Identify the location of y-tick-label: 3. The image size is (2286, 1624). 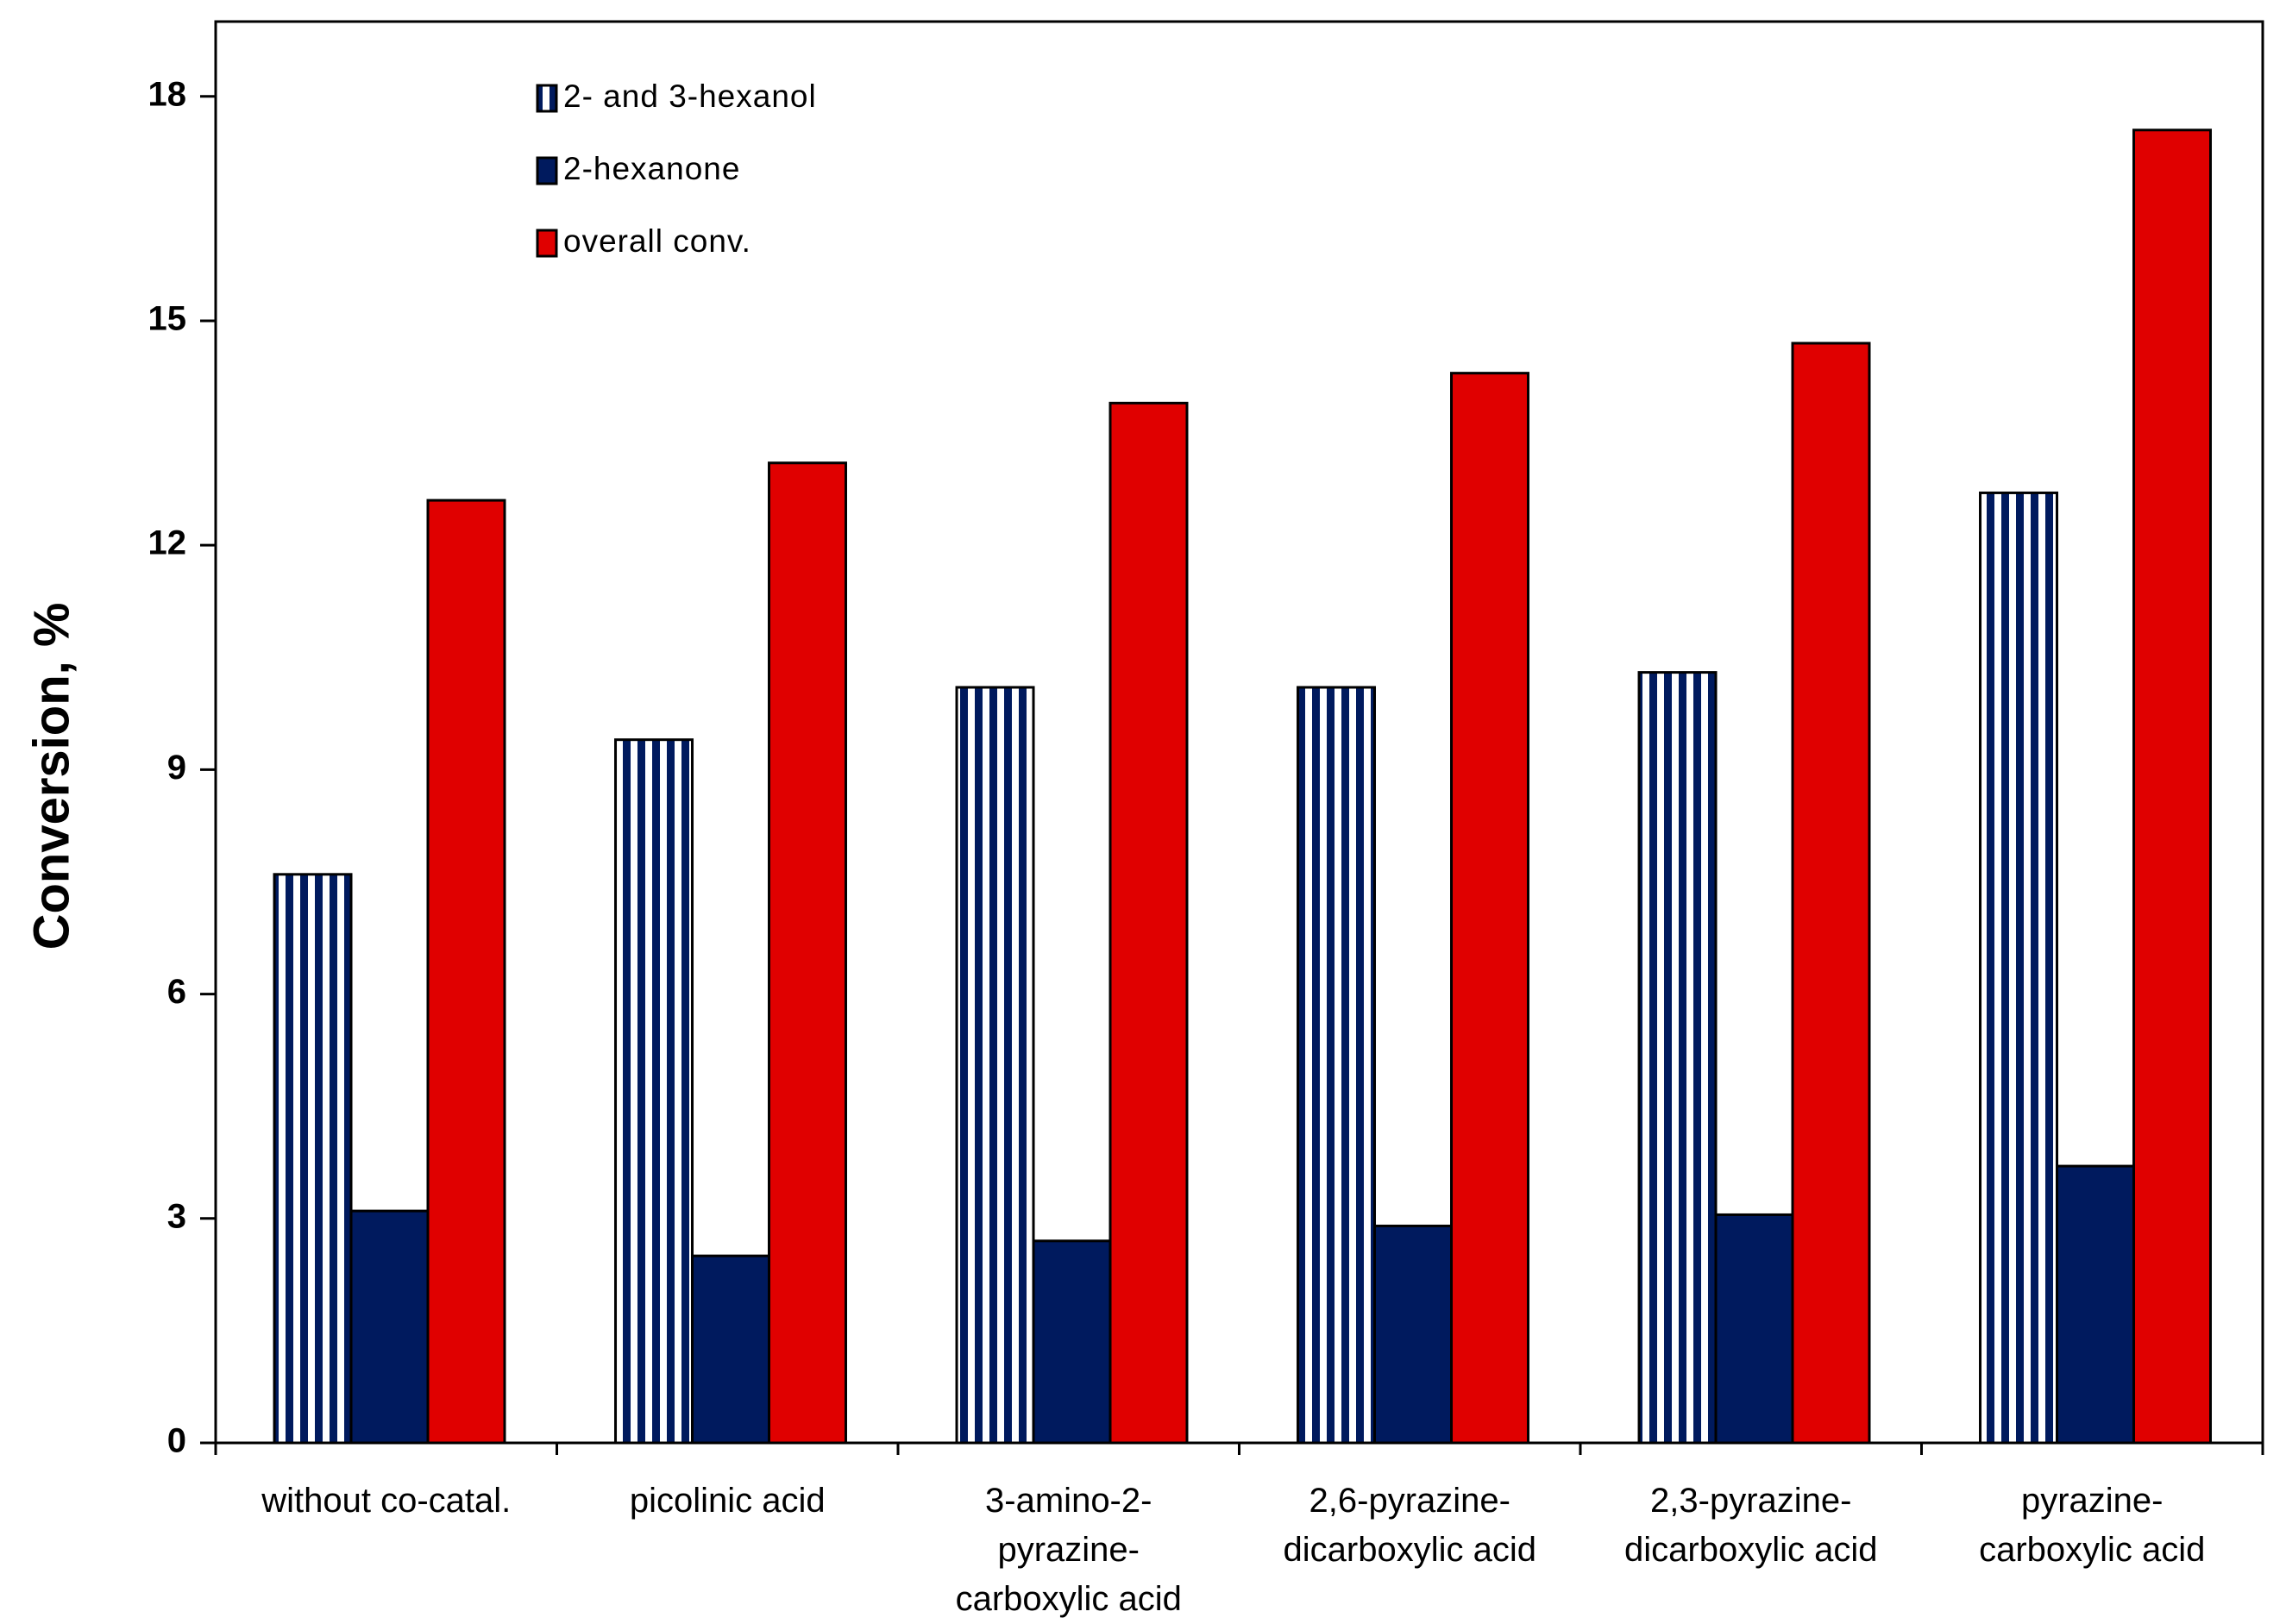
(176, 1216).